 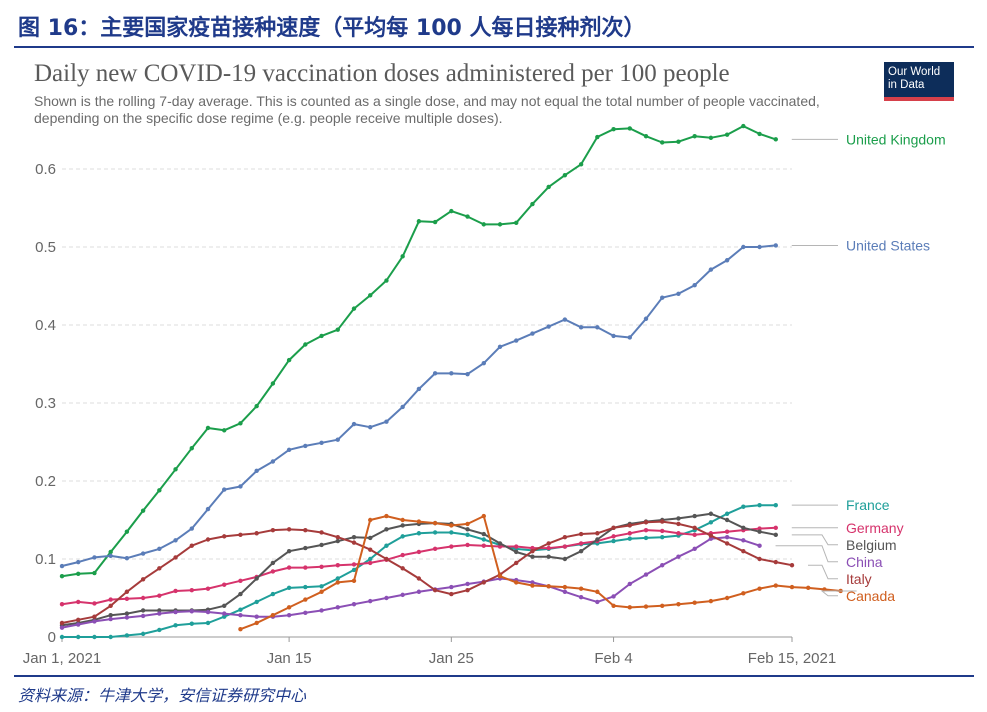 What do you see at coordinates (864, 562) in the screenshot?
I see `legend-label: China` at bounding box center [864, 562].